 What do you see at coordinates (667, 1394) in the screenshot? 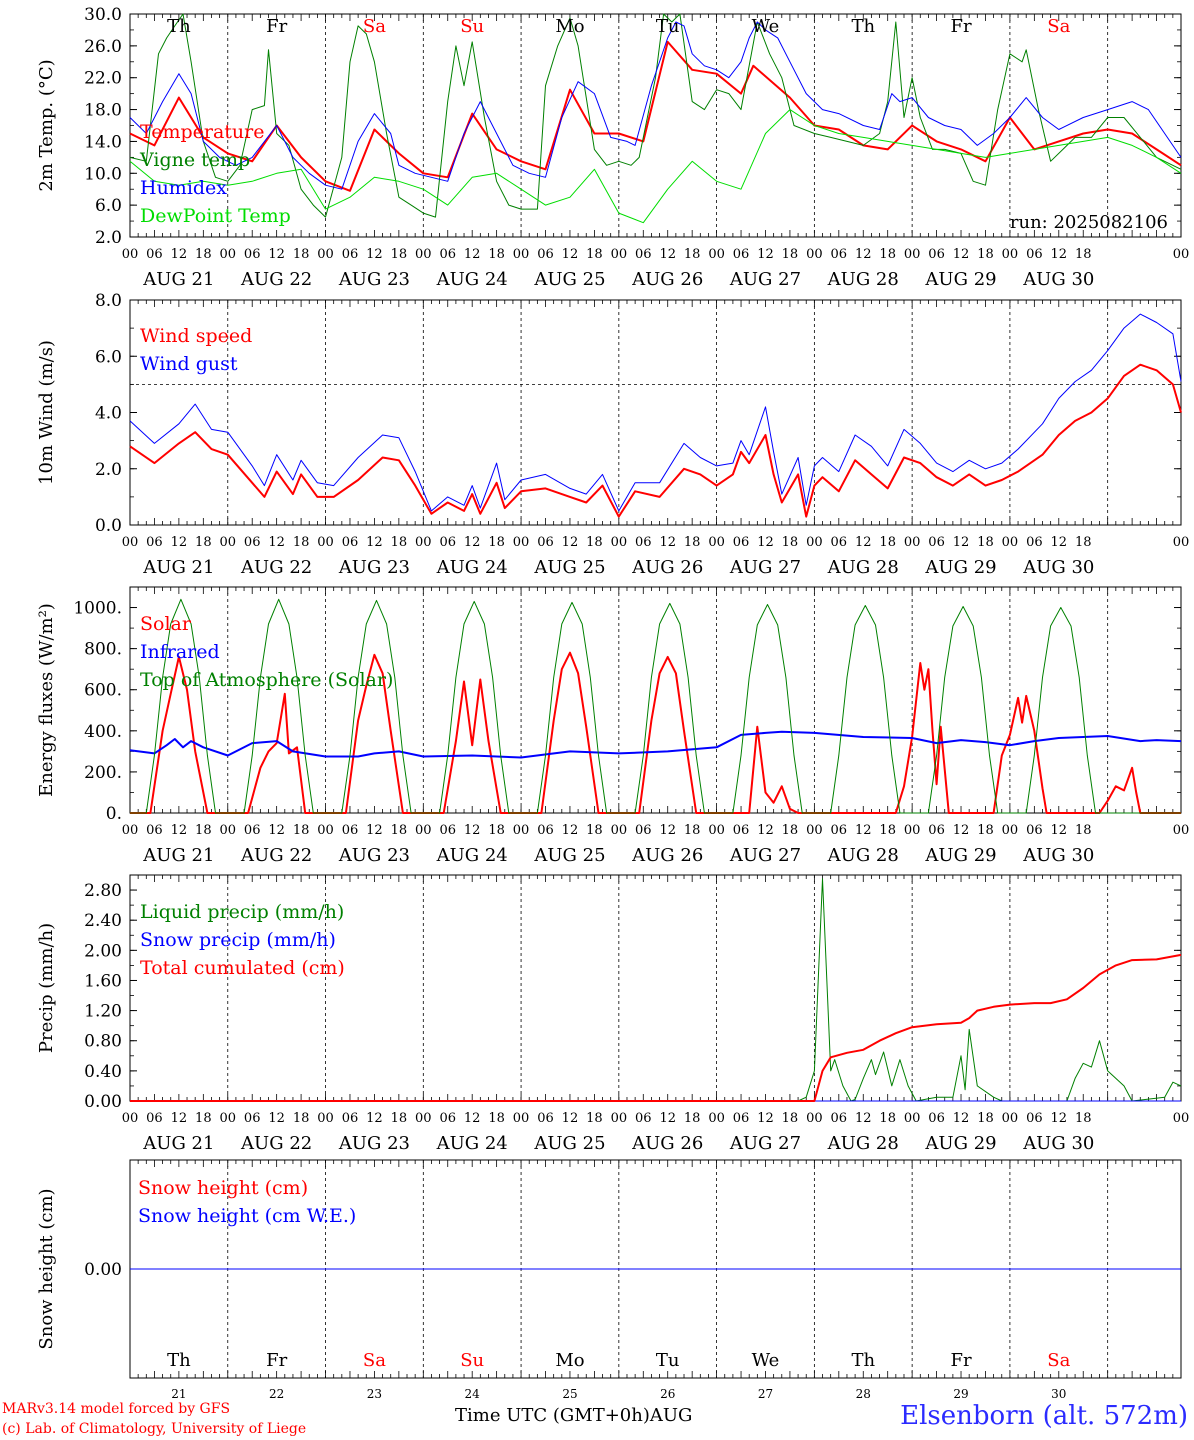
I see `day-number-label: 26` at bounding box center [667, 1394].